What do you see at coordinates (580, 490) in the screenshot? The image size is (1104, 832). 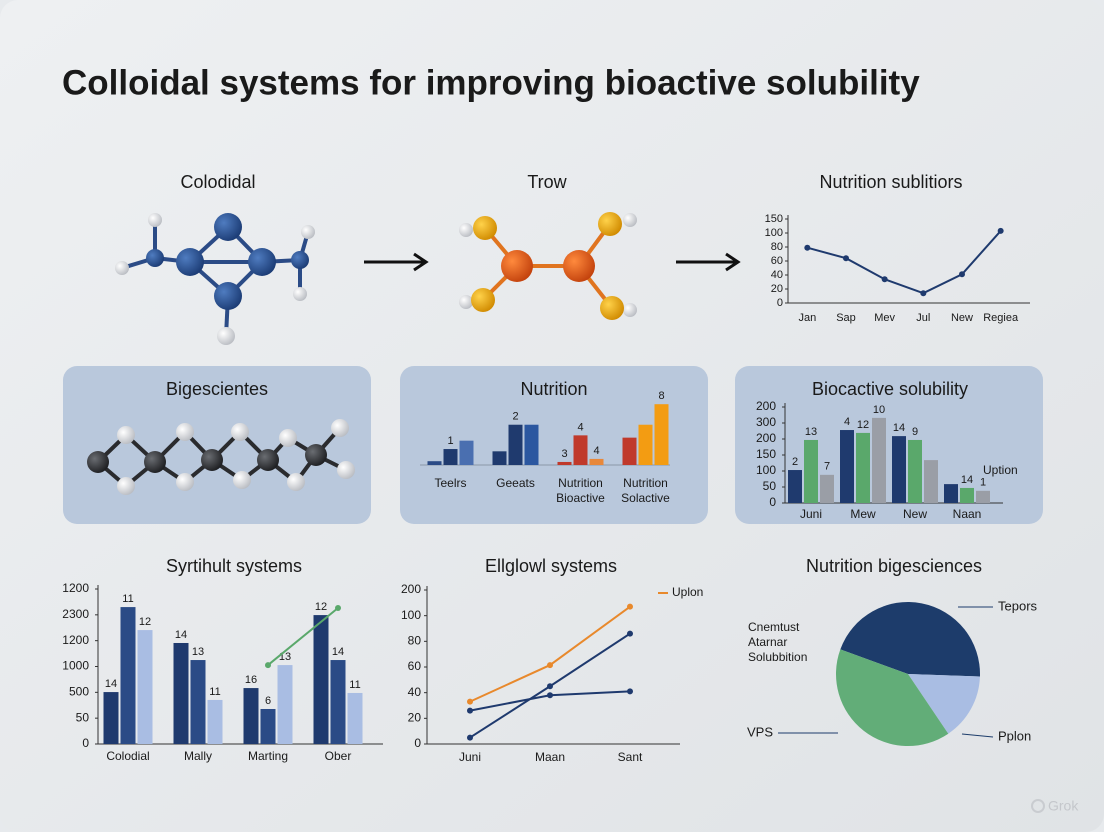 I see `x-tick-label-box: Nutrition Bioactive` at bounding box center [580, 490].